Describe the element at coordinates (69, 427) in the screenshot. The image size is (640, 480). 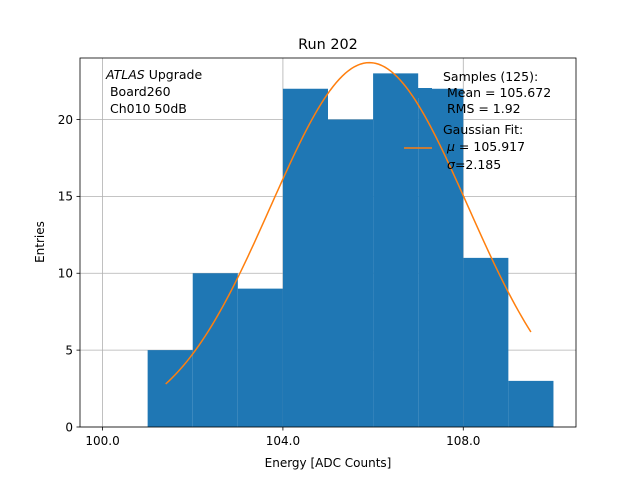
I see `y-tick-label-0: 0` at that location.